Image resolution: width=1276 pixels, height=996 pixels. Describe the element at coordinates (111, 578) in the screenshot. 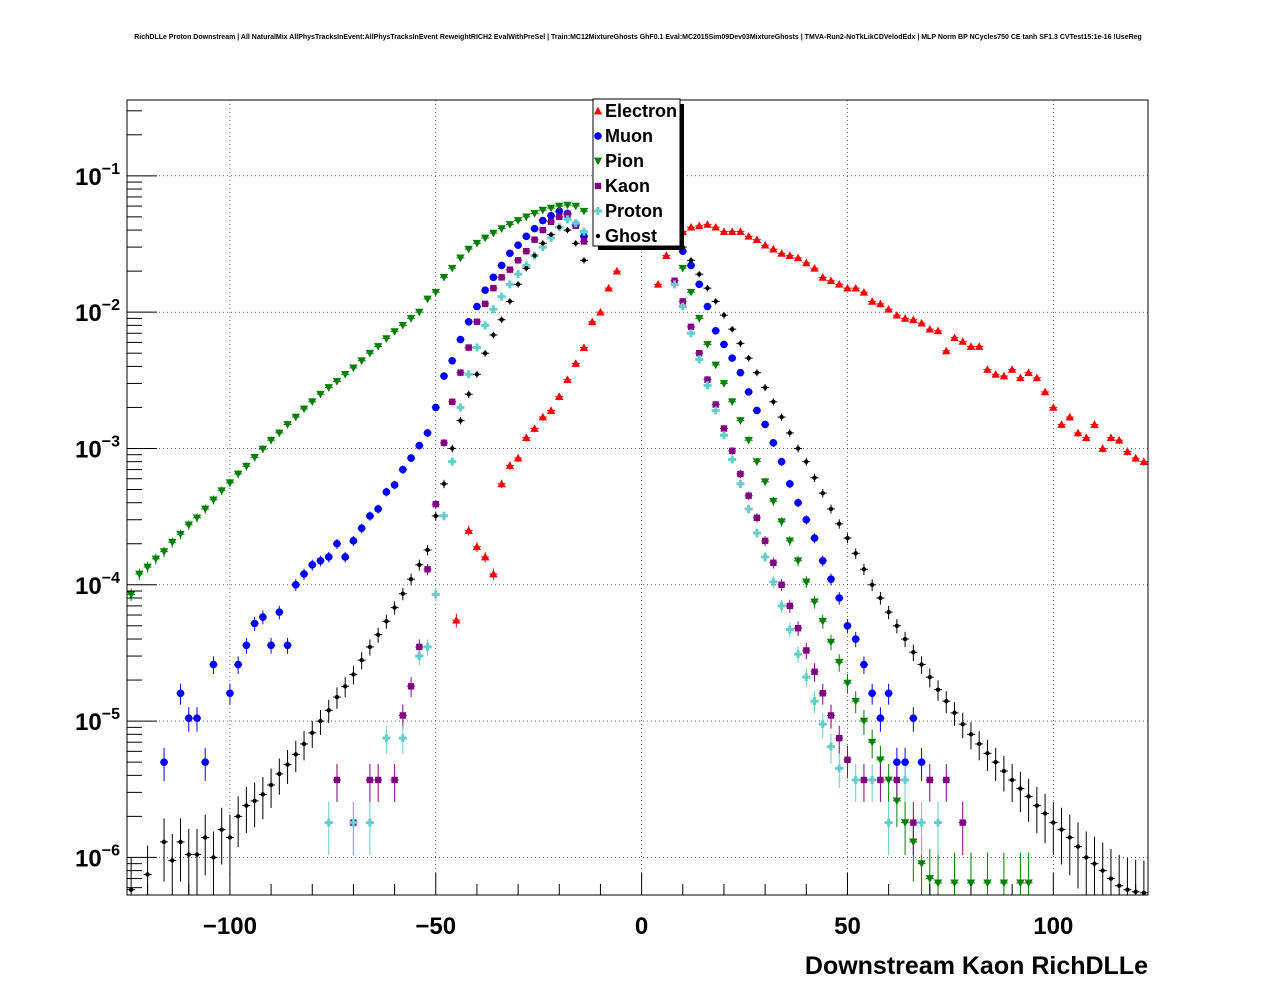

I see `y-tick-exponent: −4` at that location.